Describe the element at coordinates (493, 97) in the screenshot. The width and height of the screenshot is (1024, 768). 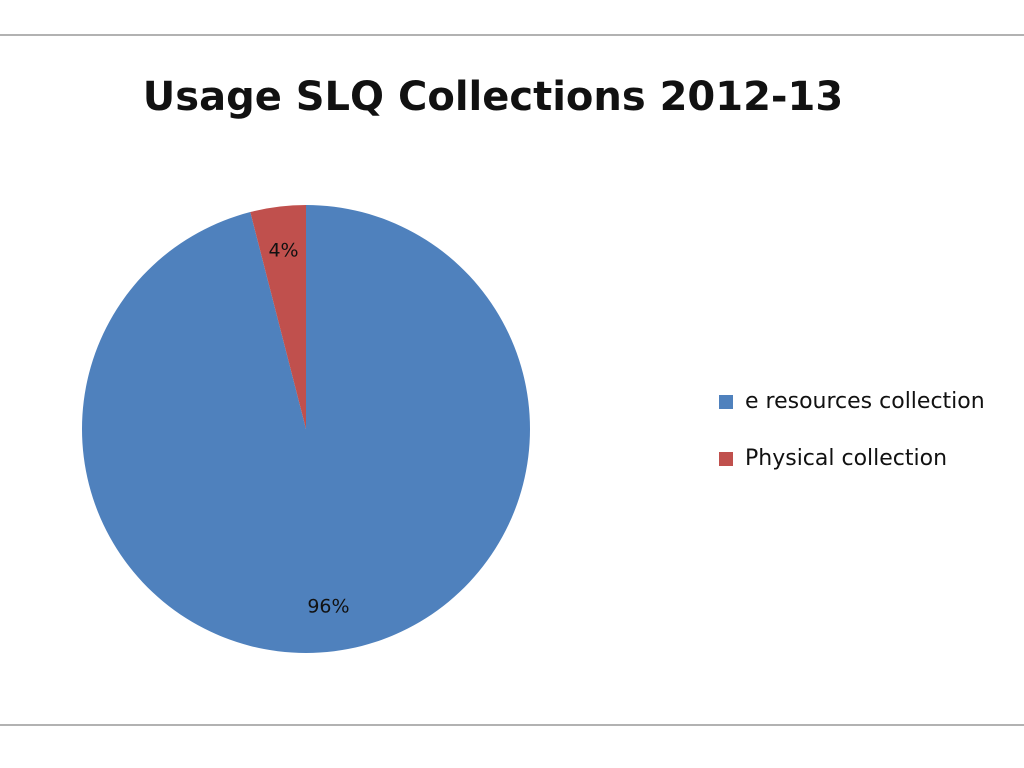
I see `chart-title: Usage SLQ Collections 2012-13` at that location.